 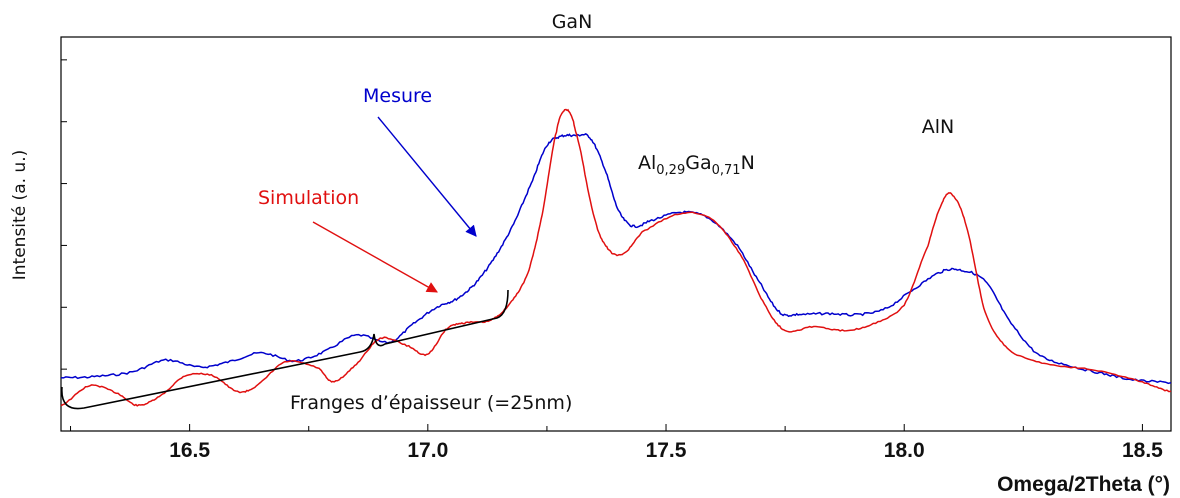 I want to click on algan-ga-sub: 0,71, so click(x=726, y=170).